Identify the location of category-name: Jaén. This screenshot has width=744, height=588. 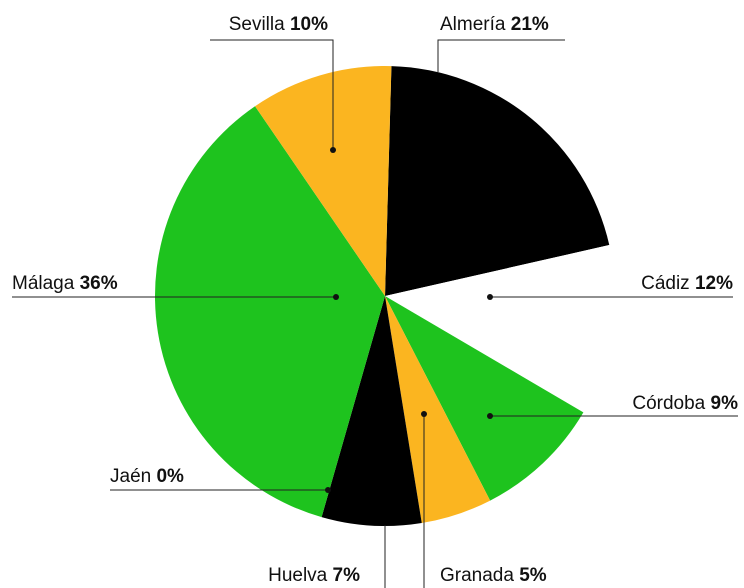
(130, 476).